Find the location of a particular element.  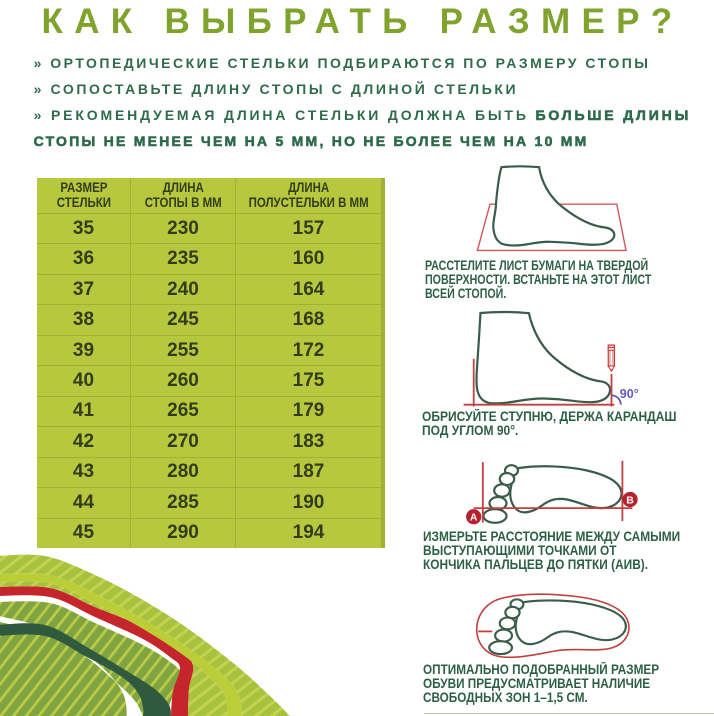

svg-text: В is located at coordinates (630, 500).